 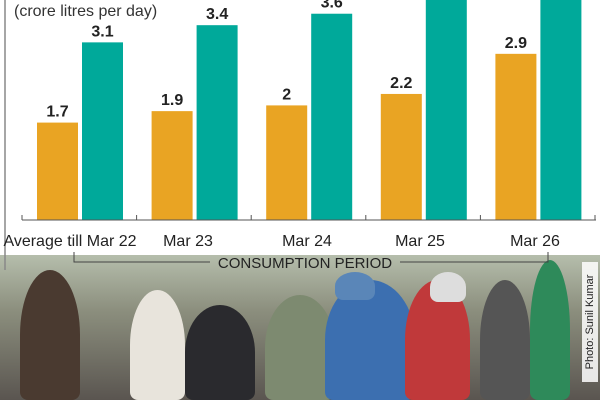 What do you see at coordinates (172, 100) in the screenshot?
I see `data-label: 1.9` at bounding box center [172, 100].